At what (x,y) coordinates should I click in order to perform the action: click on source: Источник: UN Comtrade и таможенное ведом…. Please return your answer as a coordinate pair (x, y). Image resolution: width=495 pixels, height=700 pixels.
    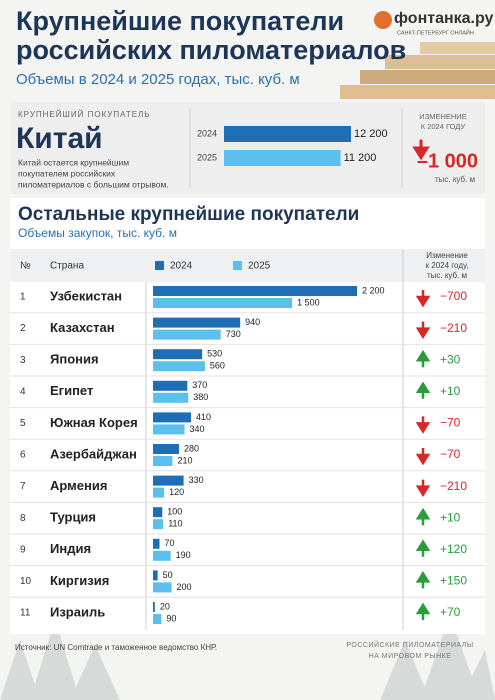
    Looking at the image, I should click on (116, 647).